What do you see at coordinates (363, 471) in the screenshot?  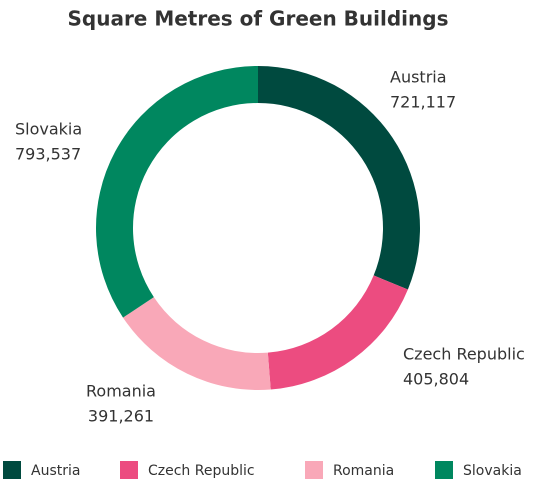 I see `legend-label: Romania` at bounding box center [363, 471].